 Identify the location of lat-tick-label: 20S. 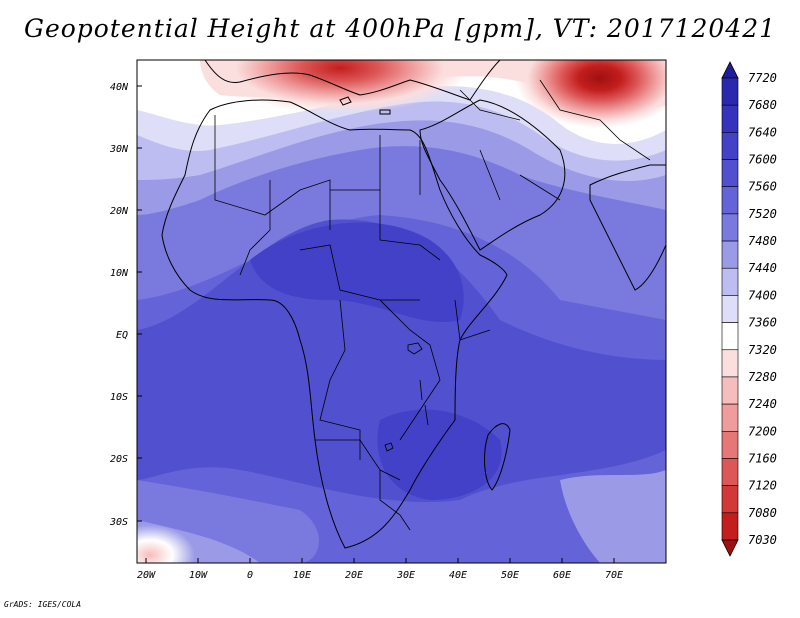
(119, 459).